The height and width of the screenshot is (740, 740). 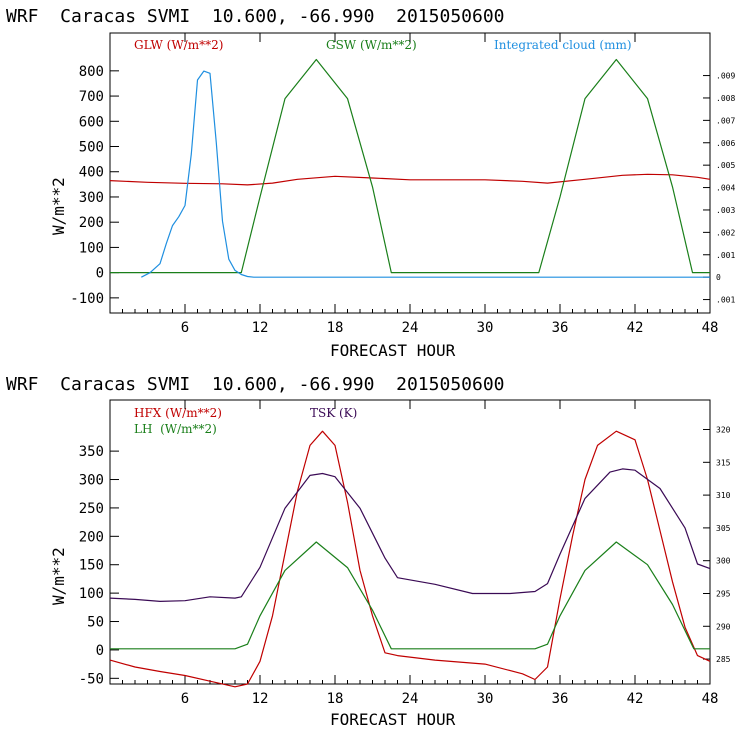 I want to click on top-right-tick-label: .009, so click(x=725, y=76).